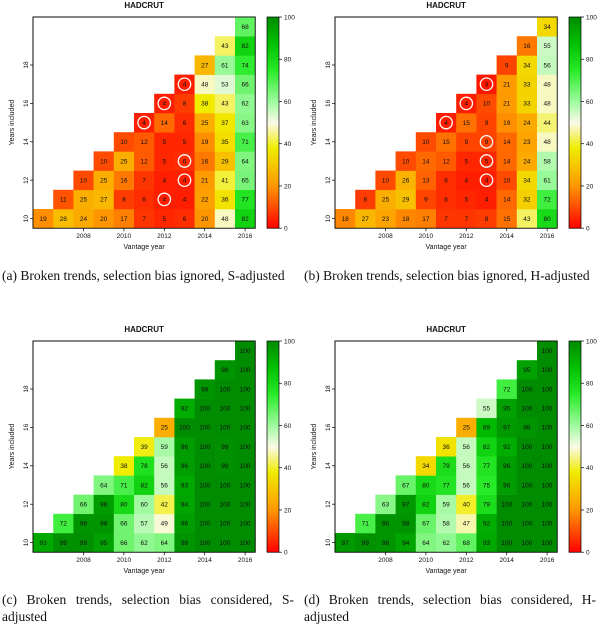  What do you see at coordinates (104, 161) in the screenshot?
I see `cell-value: 10` at bounding box center [104, 161].